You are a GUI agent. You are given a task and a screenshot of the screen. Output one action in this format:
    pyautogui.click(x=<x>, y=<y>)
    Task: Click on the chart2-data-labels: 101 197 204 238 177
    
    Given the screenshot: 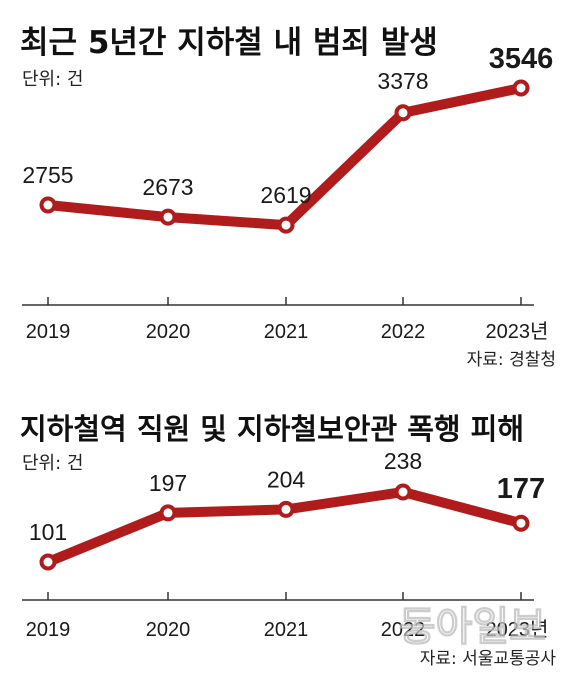 What is the action you would take?
    pyautogui.click(x=287, y=496)
    